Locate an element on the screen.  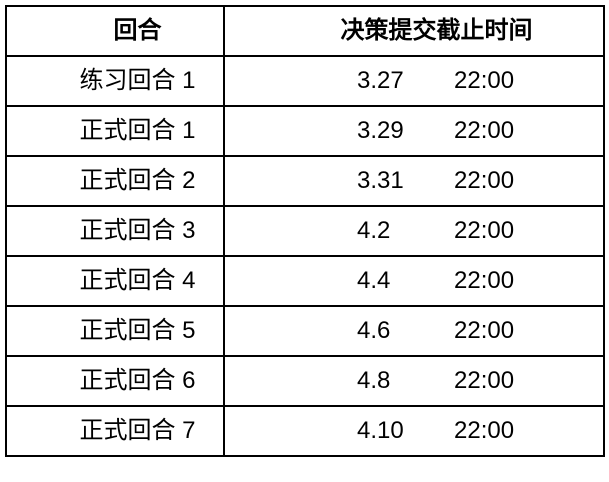
deadline-date: 4.4 is located at coordinates (374, 280).